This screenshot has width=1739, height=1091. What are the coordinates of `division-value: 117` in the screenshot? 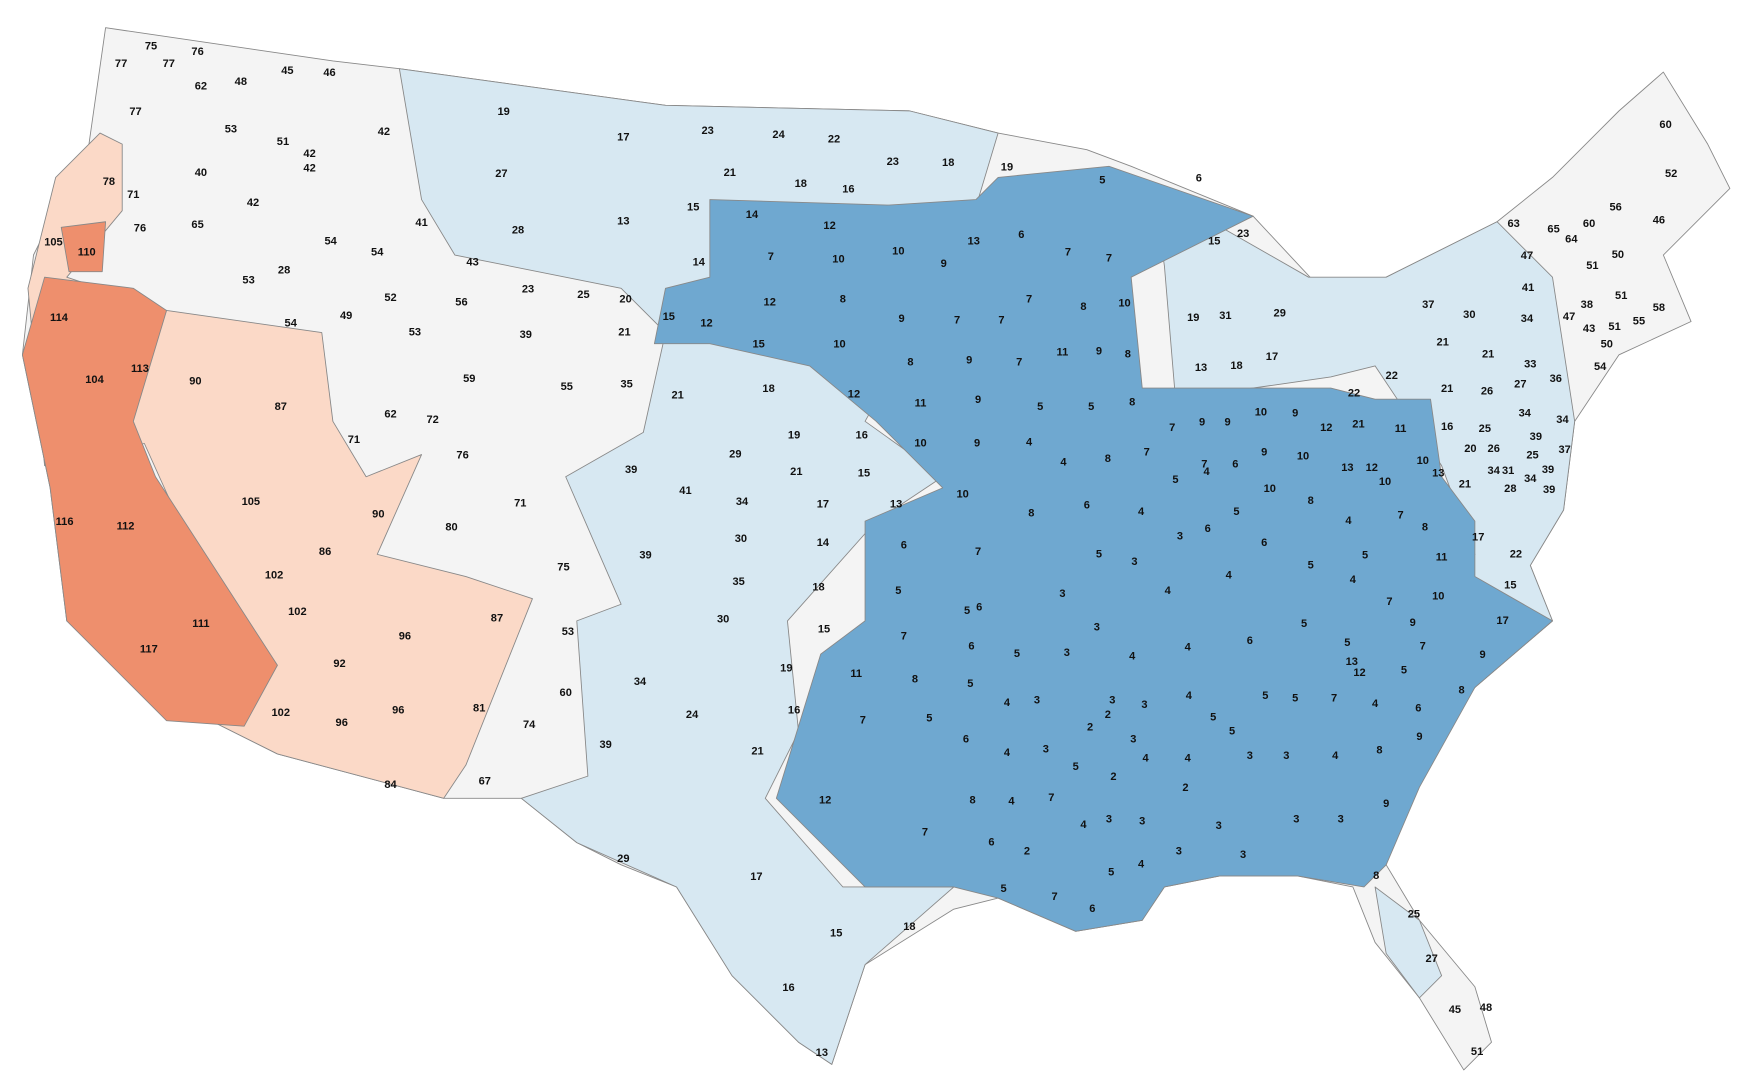 It's located at (149, 650).